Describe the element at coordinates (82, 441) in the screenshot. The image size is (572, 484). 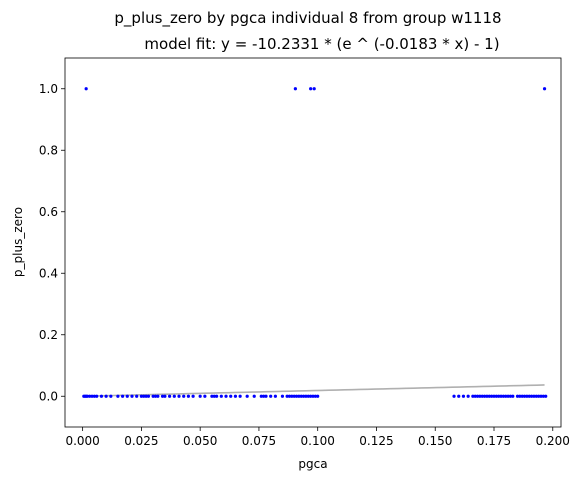
I see `x-tick-label: 0.000` at that location.